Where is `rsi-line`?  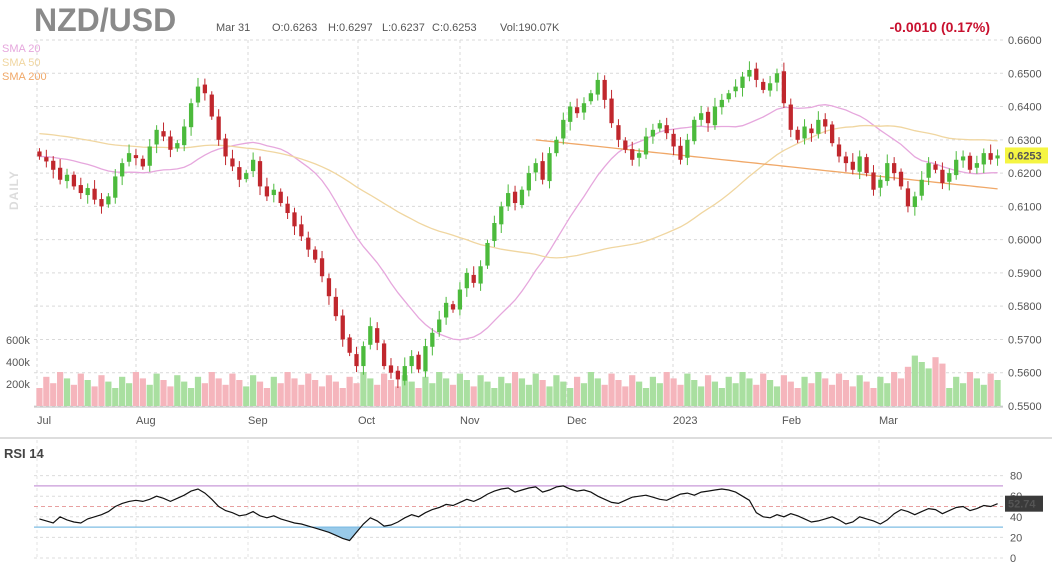
rsi-line is located at coordinates (518, 513).